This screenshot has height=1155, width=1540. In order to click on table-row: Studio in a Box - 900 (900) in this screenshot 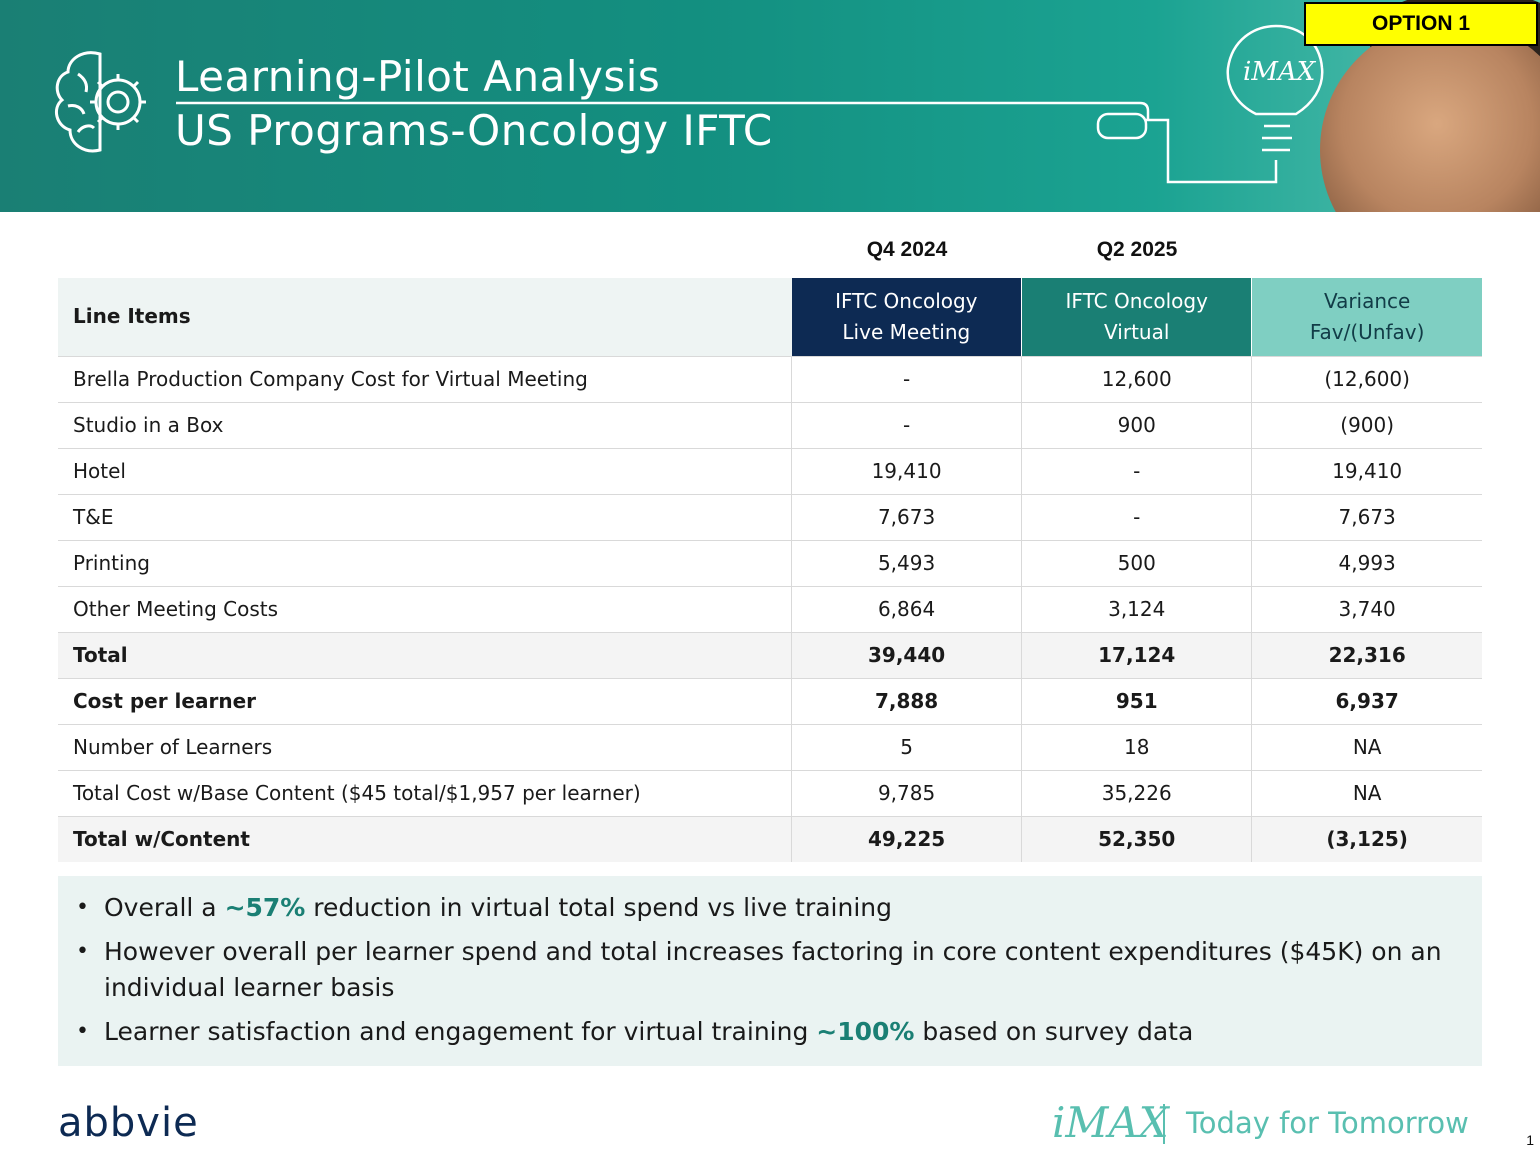, I will do `click(770, 425)`.